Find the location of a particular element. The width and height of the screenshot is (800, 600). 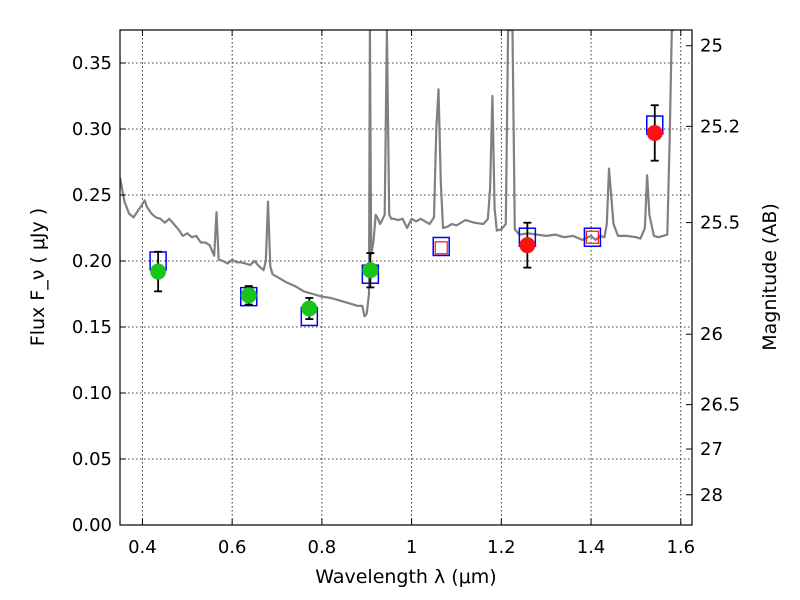

y-tick-label: 0.25 is located at coordinates (92, 195).